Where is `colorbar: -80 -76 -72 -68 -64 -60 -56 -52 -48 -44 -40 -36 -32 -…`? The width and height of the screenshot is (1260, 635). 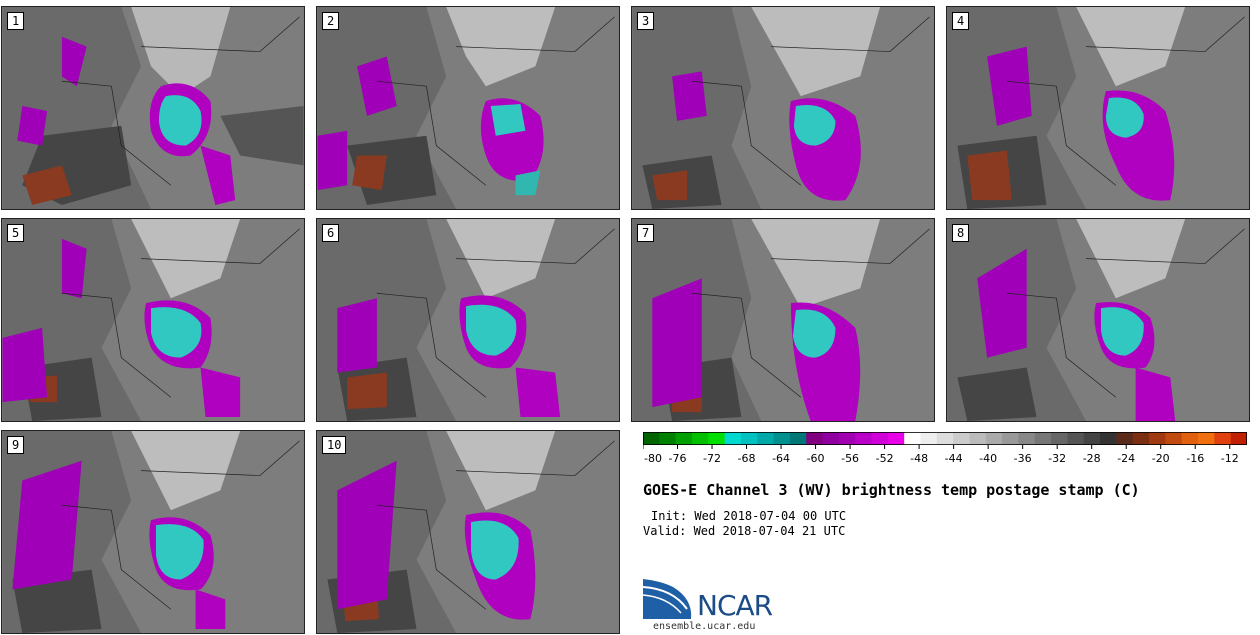 colorbar: -80 -76 -72 -68 -64 -60 -56 -52 -48 -44 -40 -36 -32 -… is located at coordinates (945, 448).